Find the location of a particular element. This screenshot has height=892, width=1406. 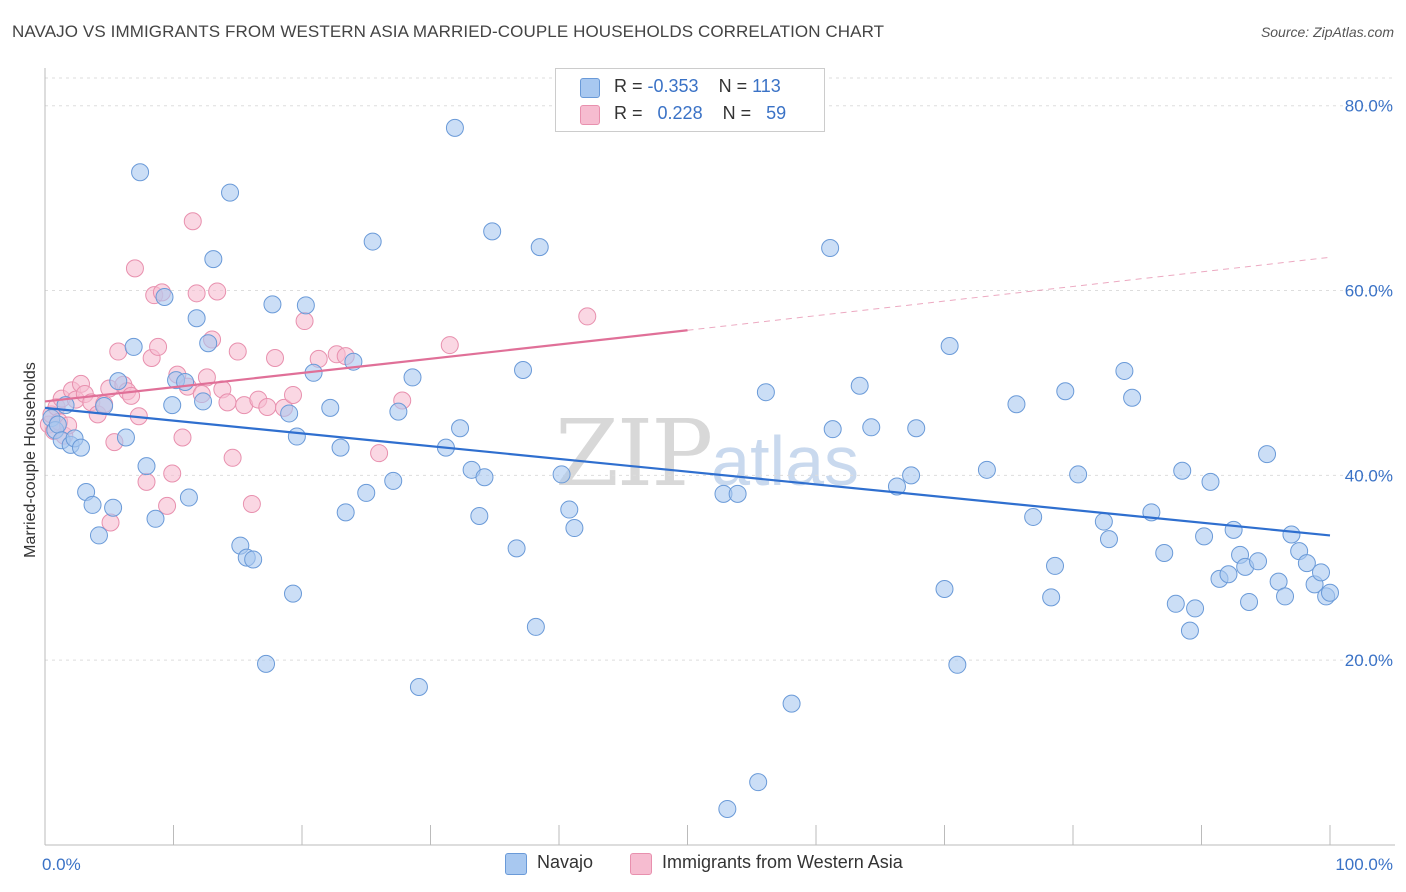

legend-text-immigrants: R = 0.228 N = 59 is located at coordinates (700, 113).